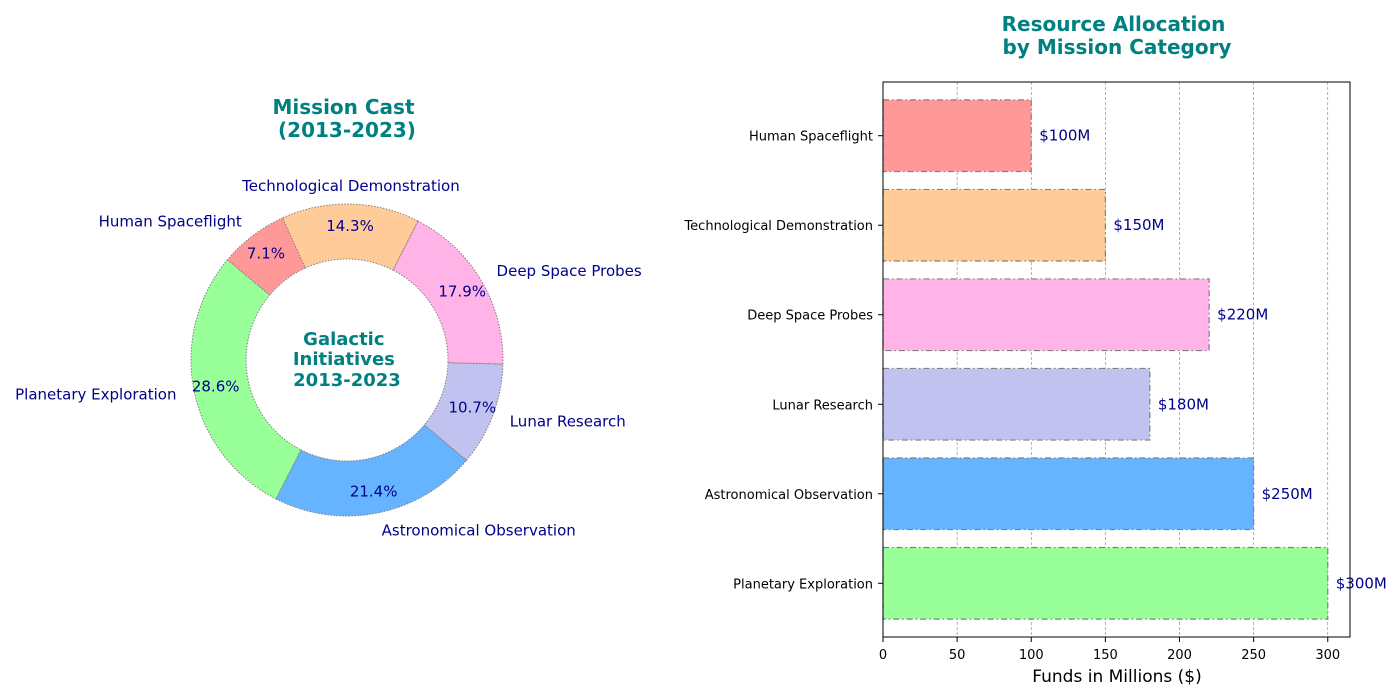  I want to click on bar-human-spaceflight, so click(957, 136).